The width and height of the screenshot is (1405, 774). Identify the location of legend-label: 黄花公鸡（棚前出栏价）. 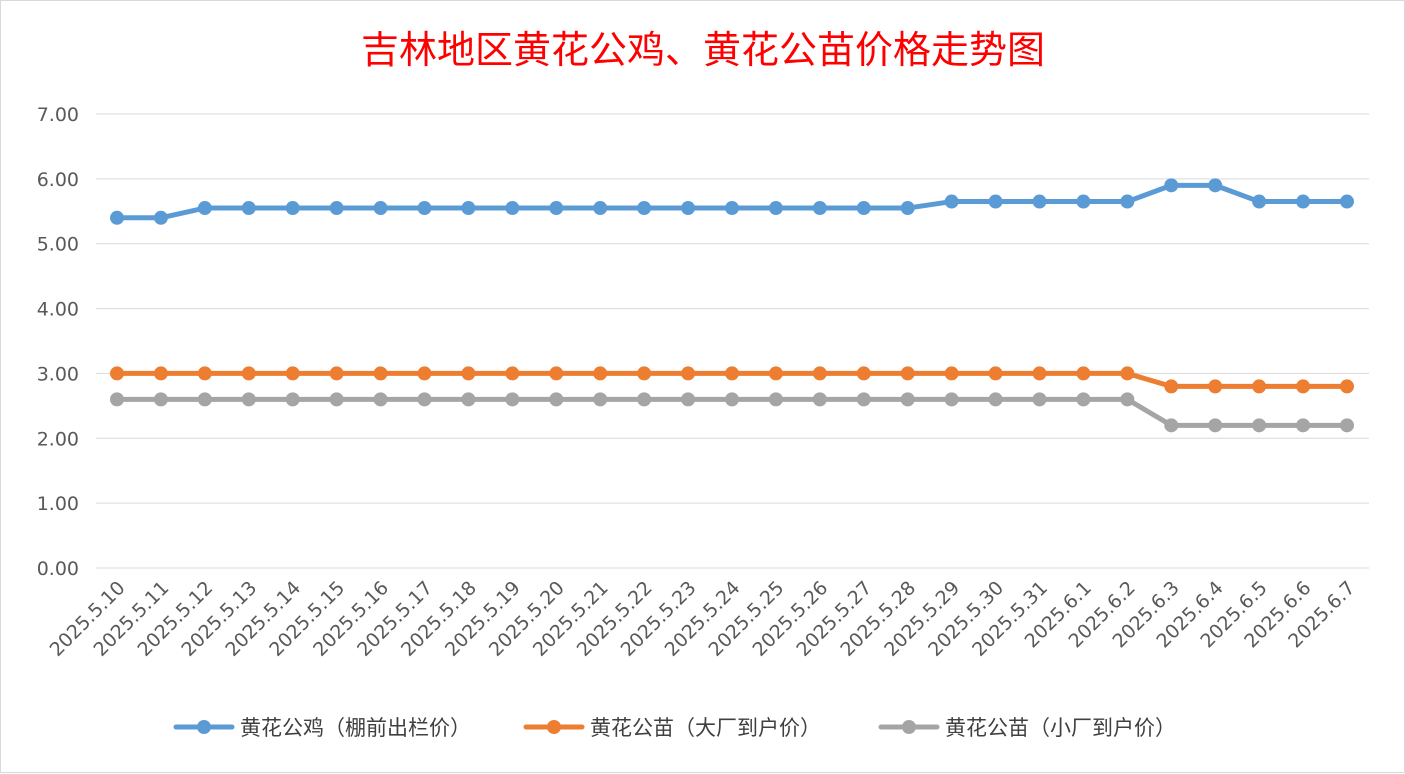
(355, 728).